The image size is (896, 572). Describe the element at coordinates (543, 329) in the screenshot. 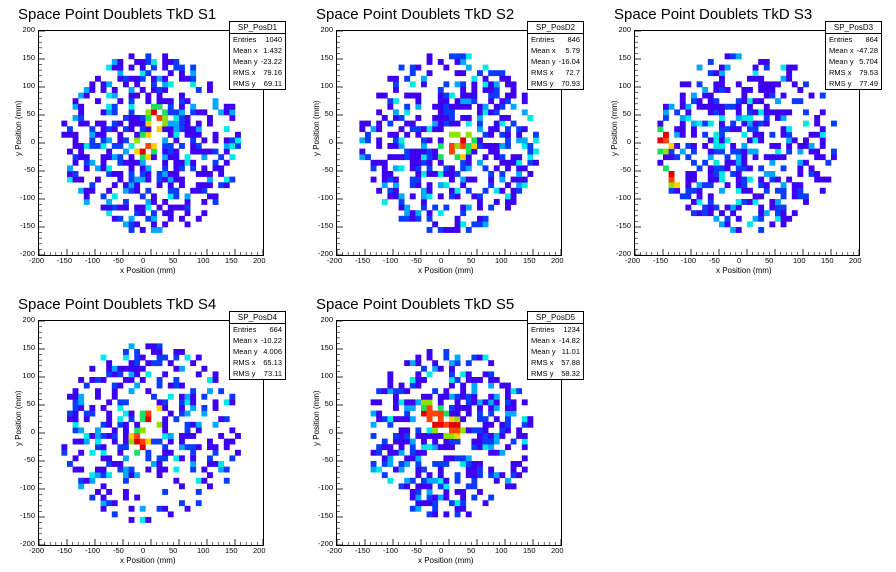

I see `stats-label: Entries` at that location.